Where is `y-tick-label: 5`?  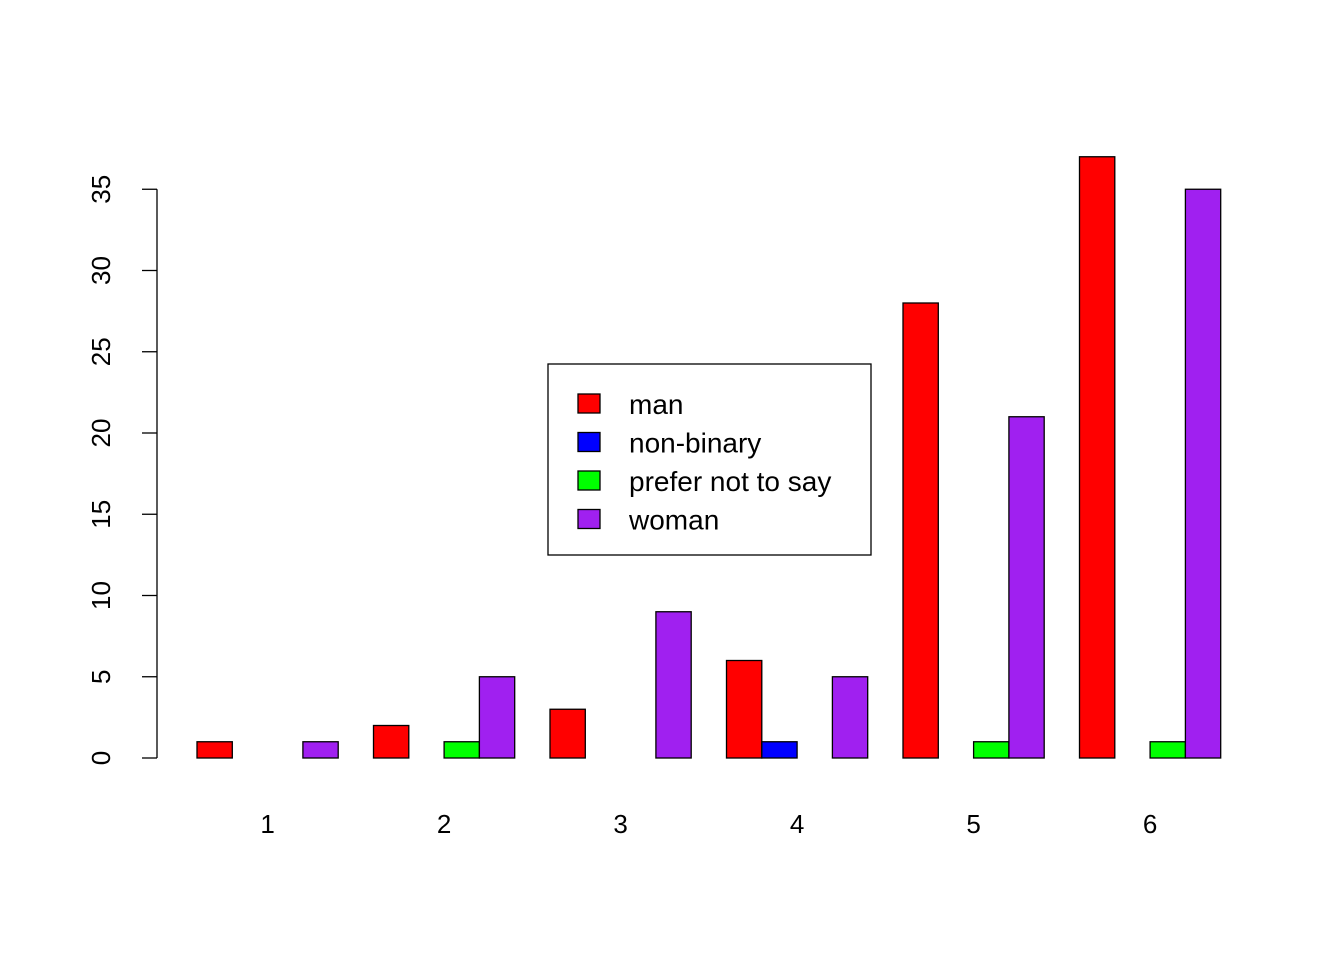 y-tick-label: 5 is located at coordinates (101, 677).